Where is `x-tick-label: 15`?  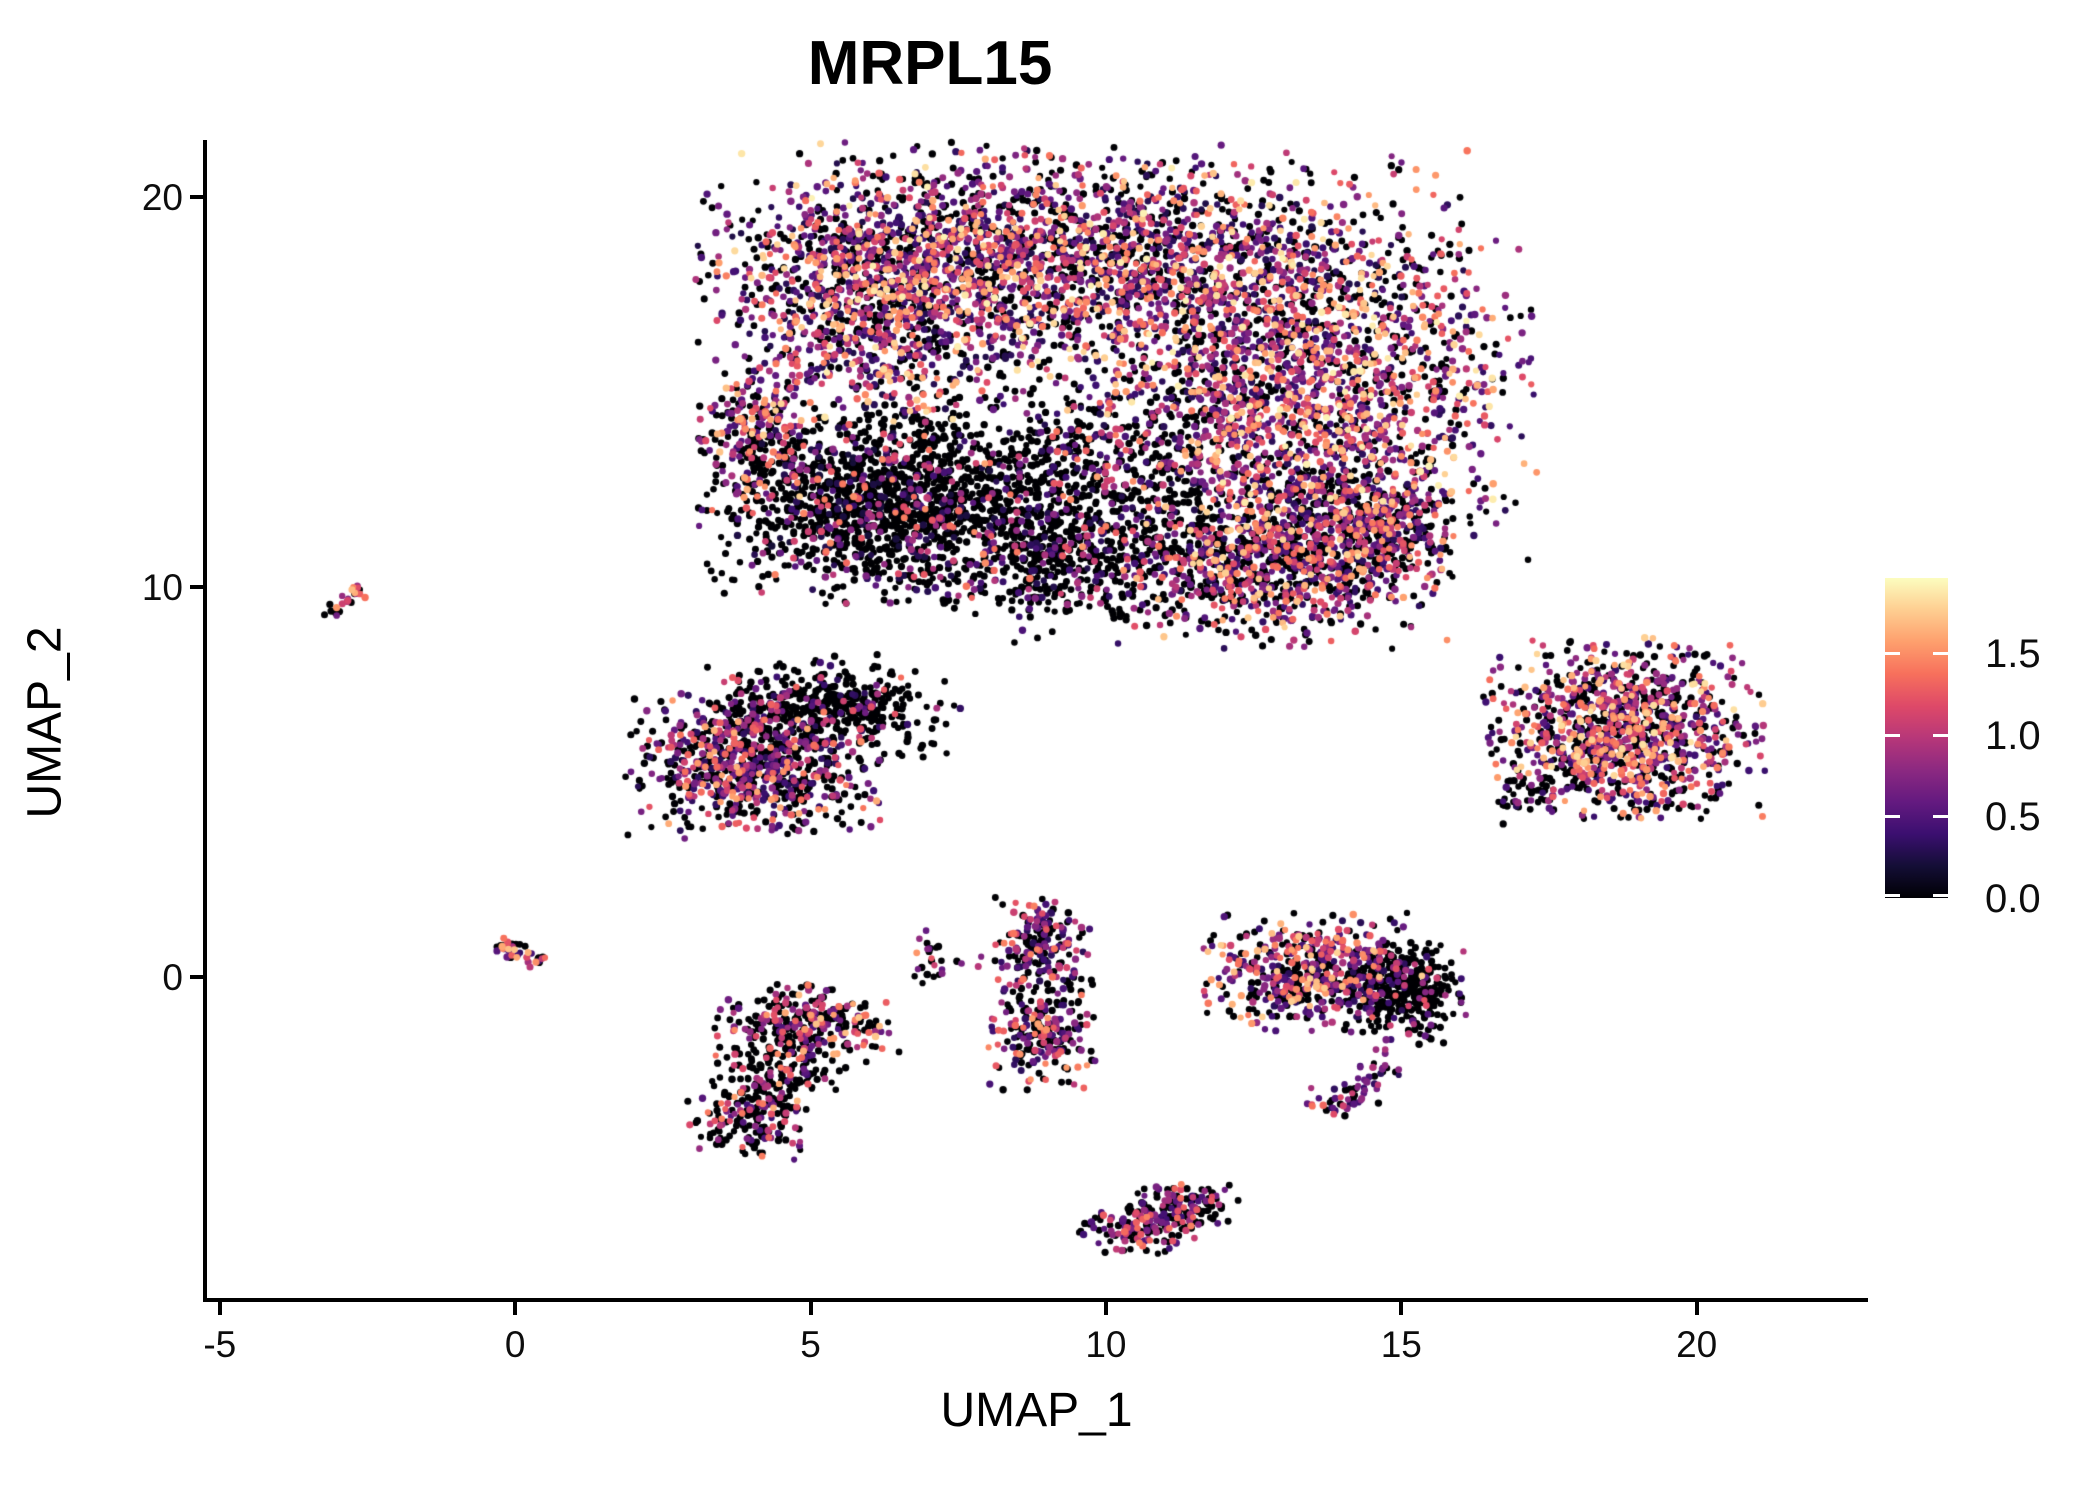
x-tick-label: 15 is located at coordinates (1401, 1344).